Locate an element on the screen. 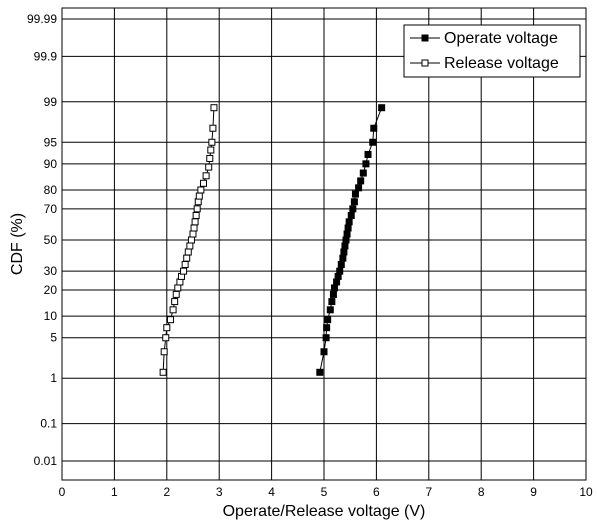 This screenshot has height=525, width=597. y-tick-label: 0.01 is located at coordinates (46, 461).